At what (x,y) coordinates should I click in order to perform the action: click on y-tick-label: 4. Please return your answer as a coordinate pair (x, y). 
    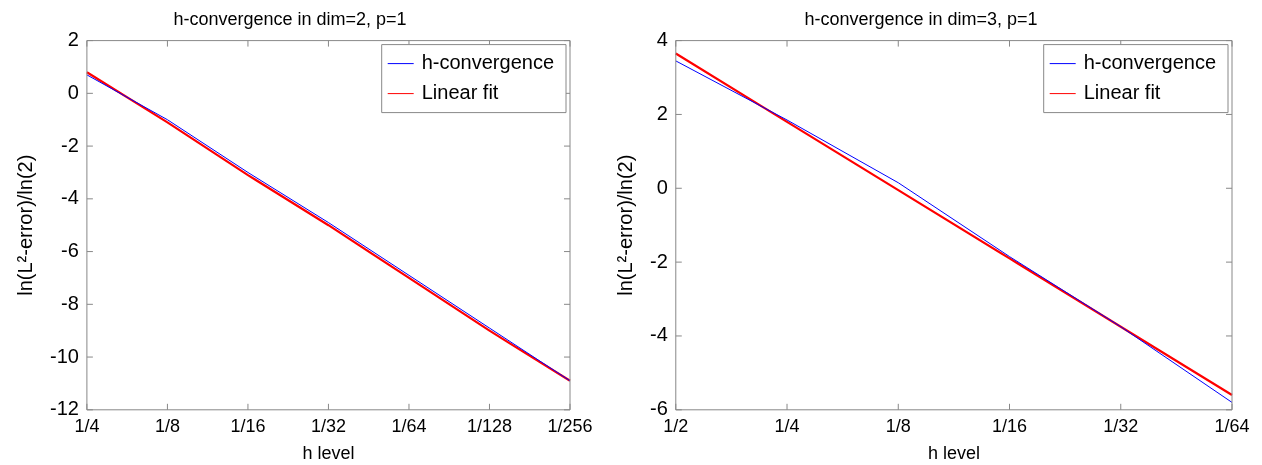
    Looking at the image, I should click on (662, 39).